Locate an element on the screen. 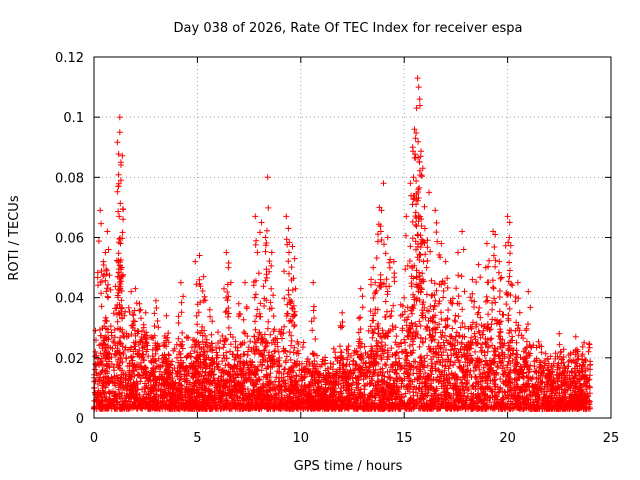 This screenshot has width=640, height=480. y-axis-title: ROTI / TECUs is located at coordinates (14, 237).